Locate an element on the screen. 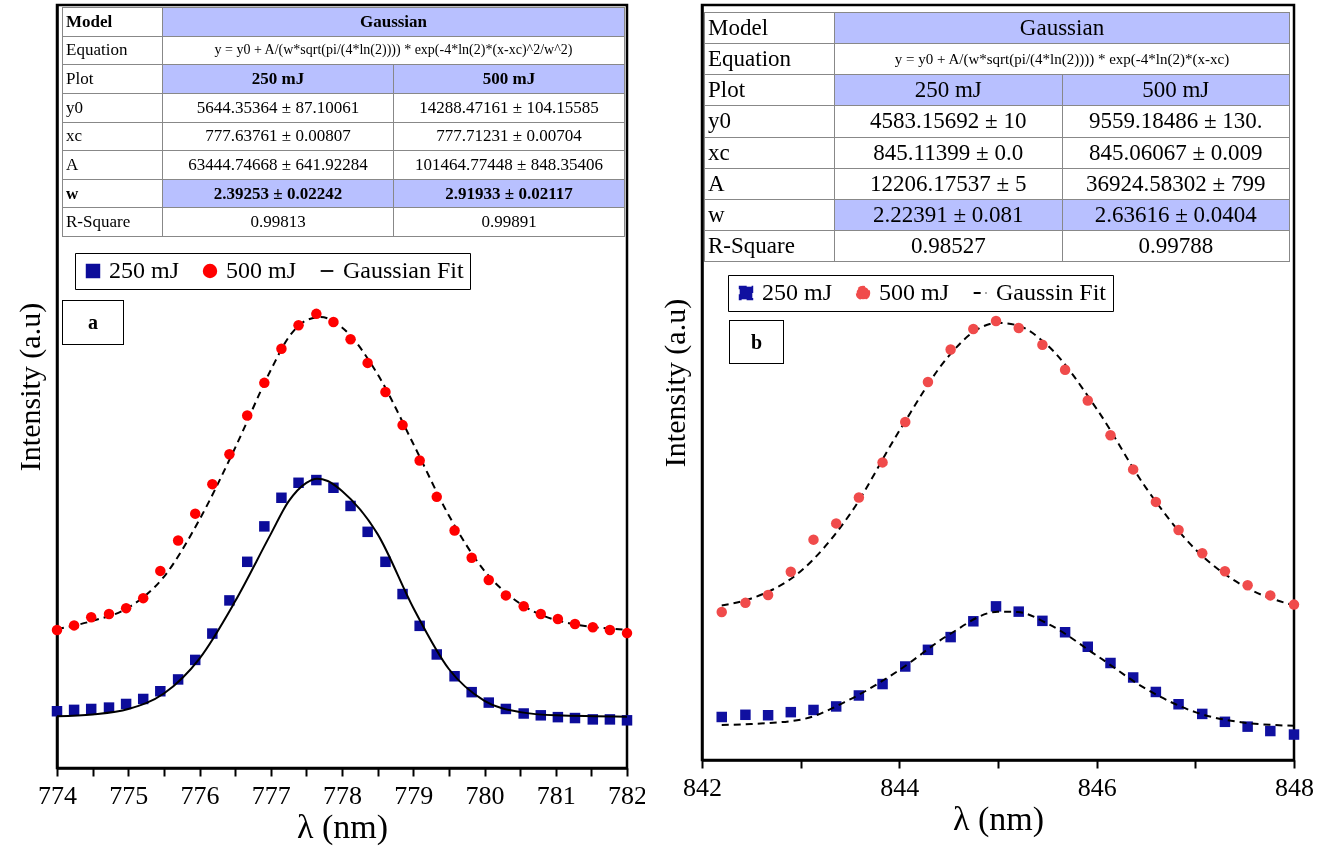  text: w is located at coordinates (112, 193).